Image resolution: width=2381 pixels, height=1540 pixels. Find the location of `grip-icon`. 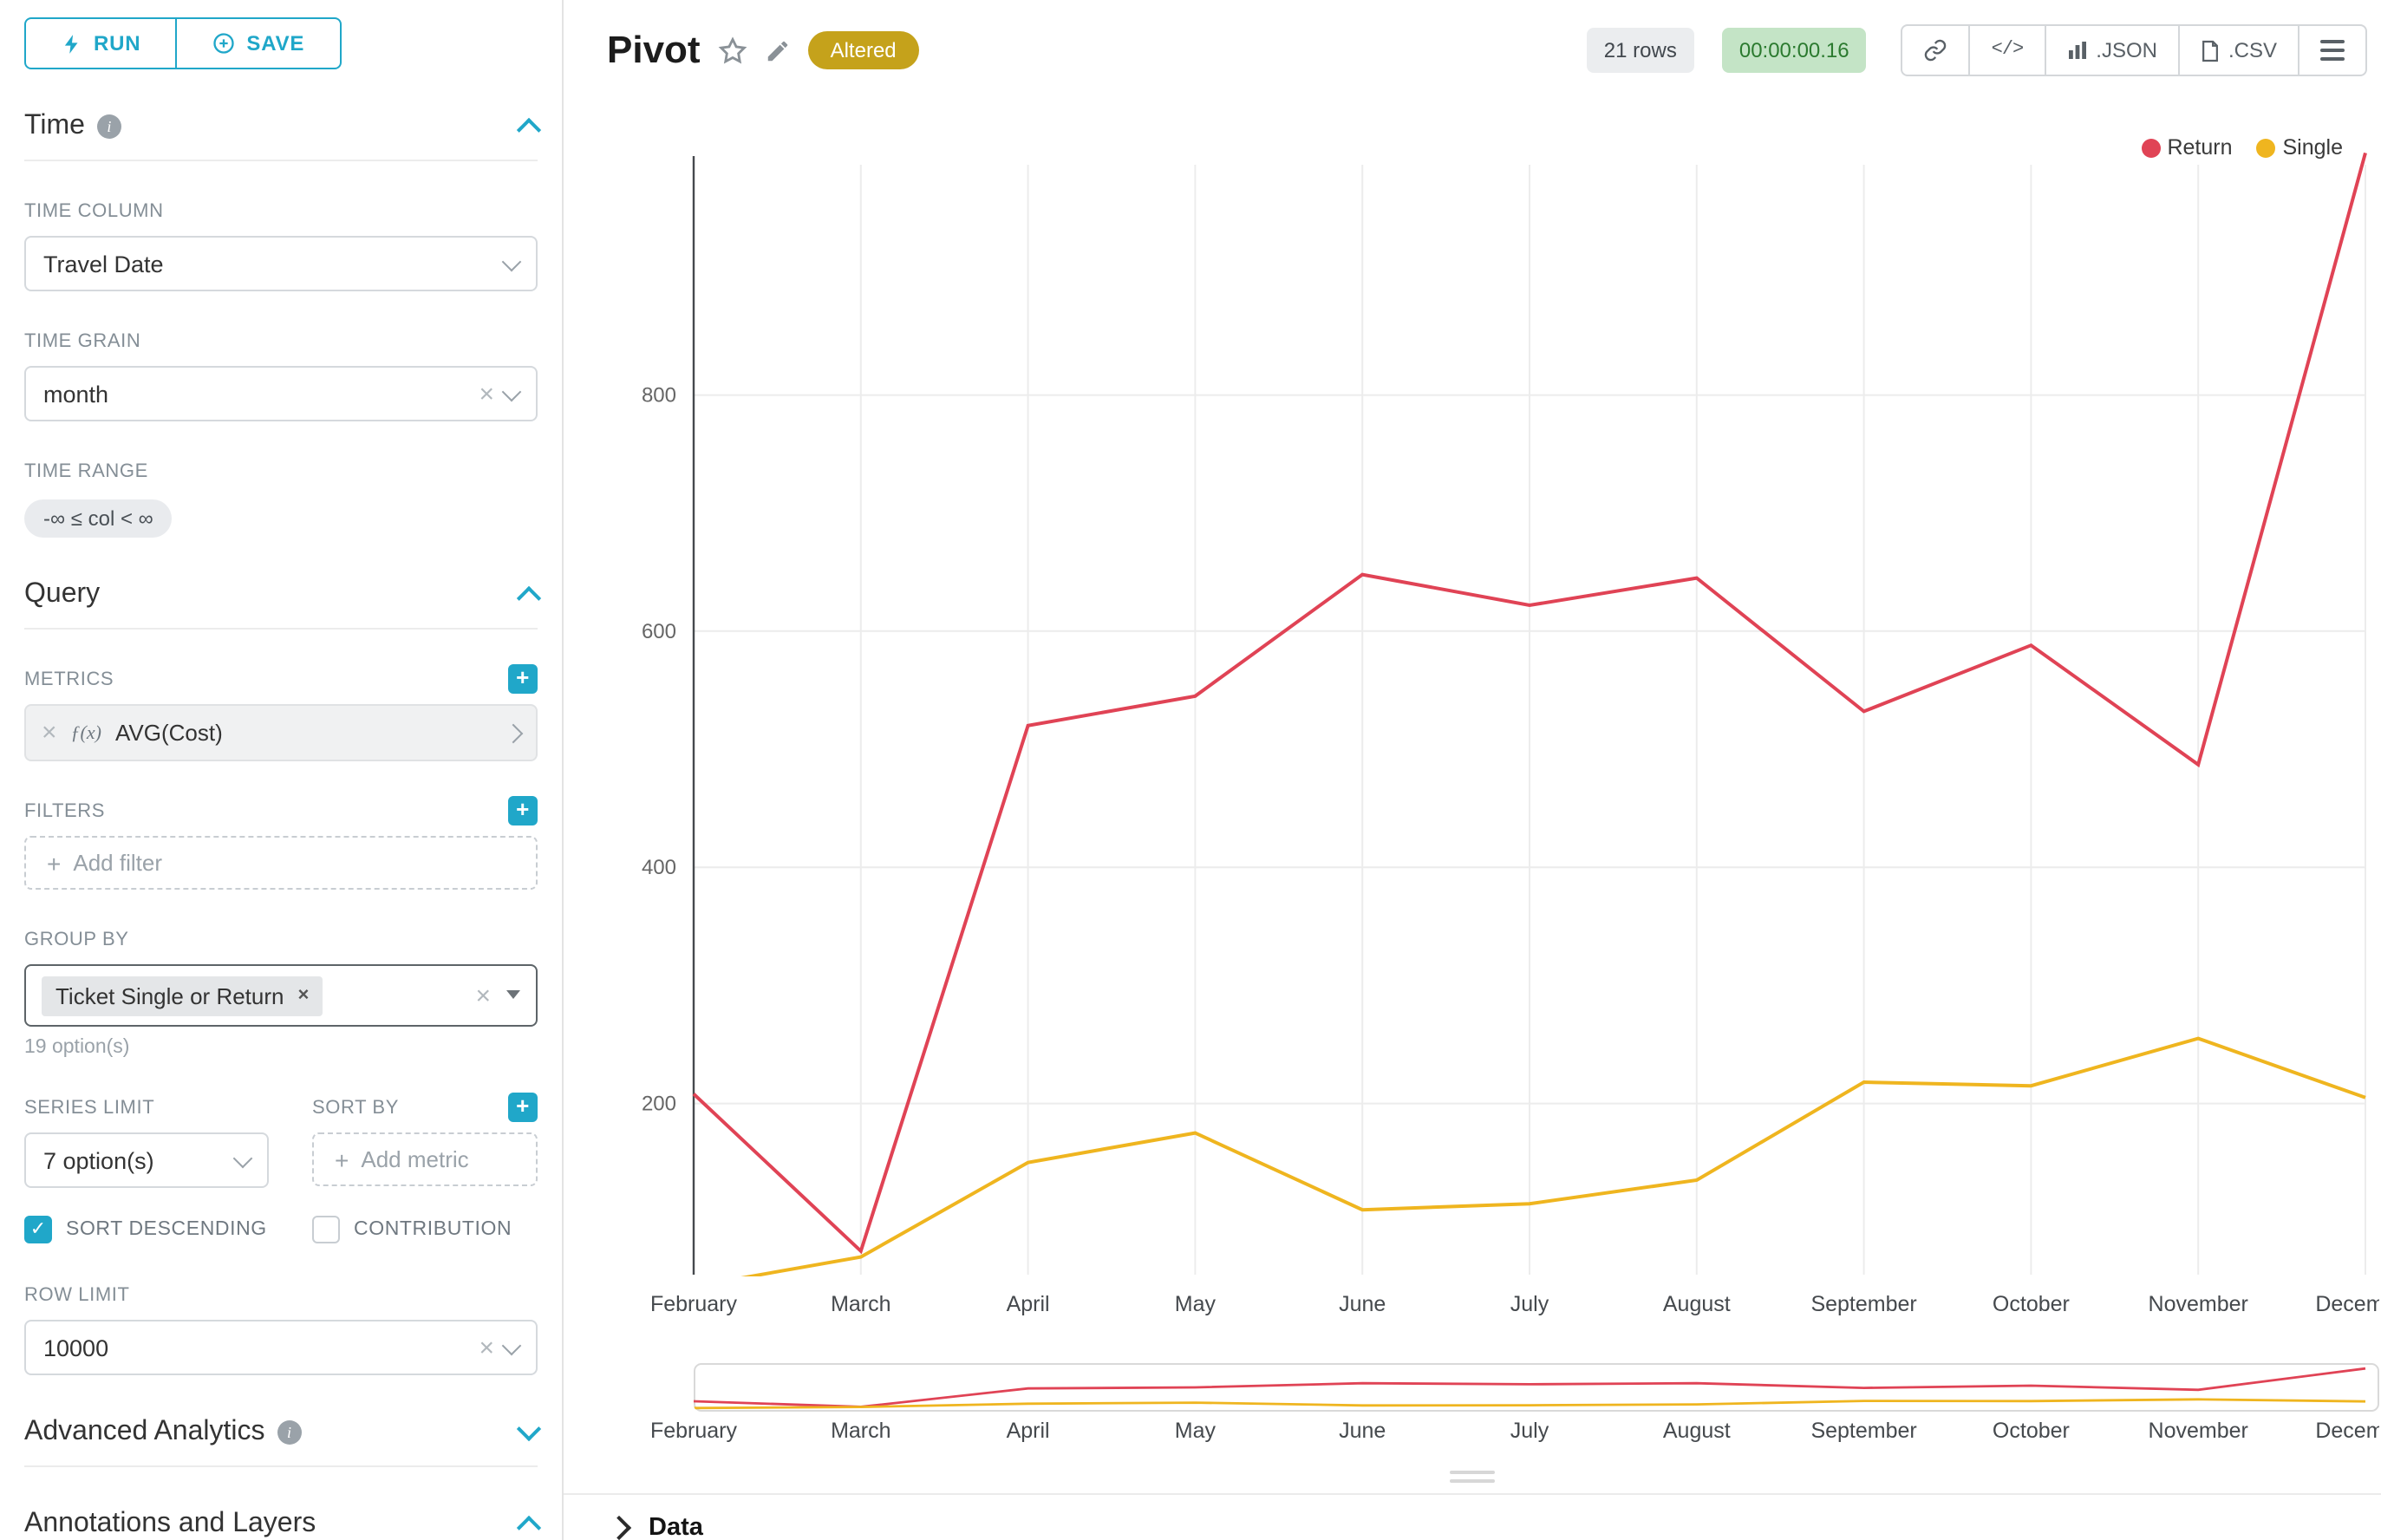

grip-icon is located at coordinates (1472, 1472).